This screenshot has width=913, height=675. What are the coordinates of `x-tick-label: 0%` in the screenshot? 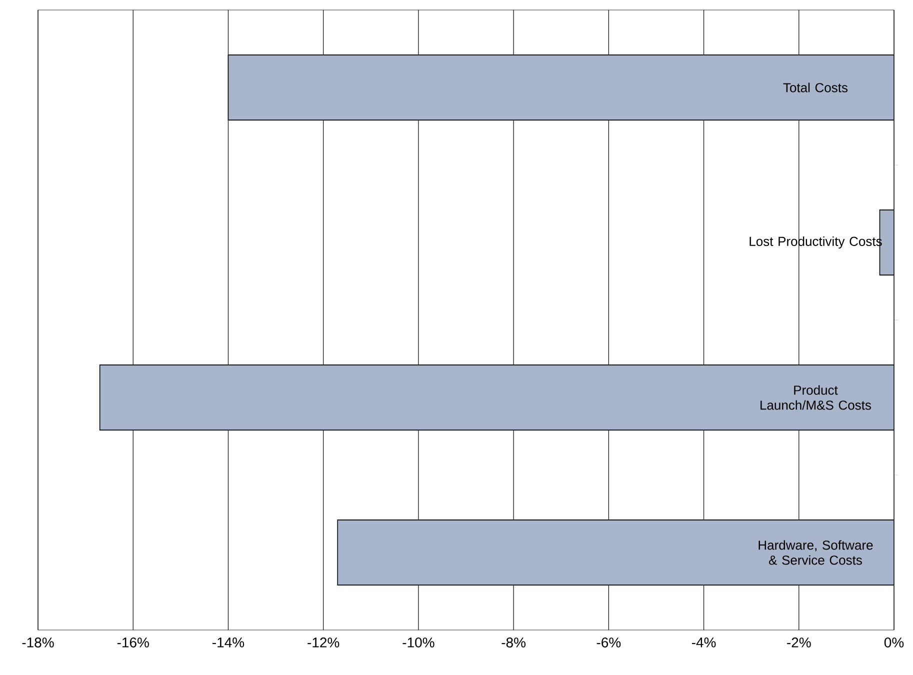 It's located at (894, 643).